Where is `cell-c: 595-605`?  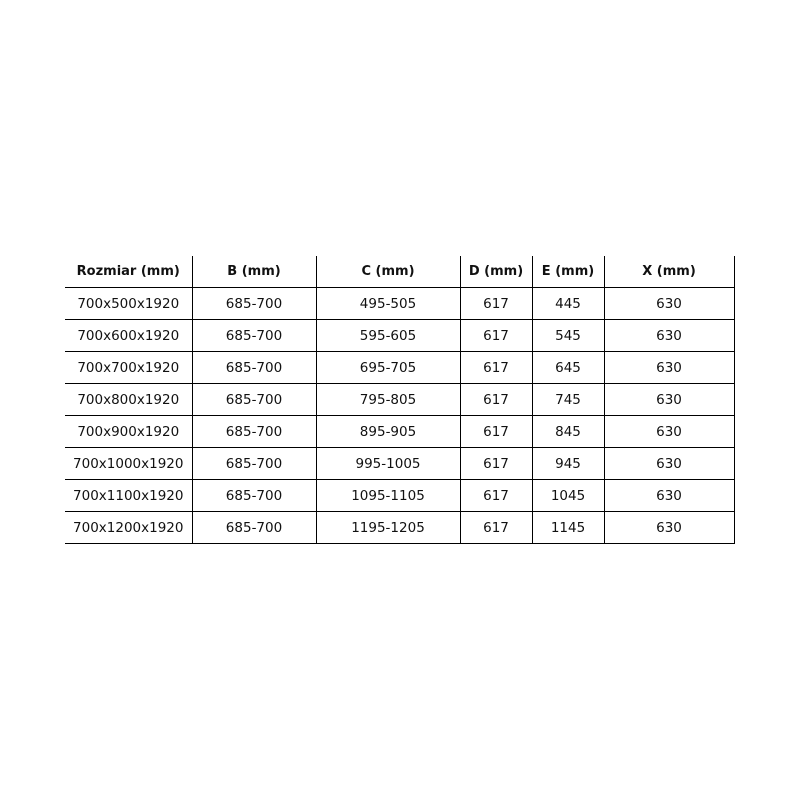 cell-c: 595-605 is located at coordinates (388, 335).